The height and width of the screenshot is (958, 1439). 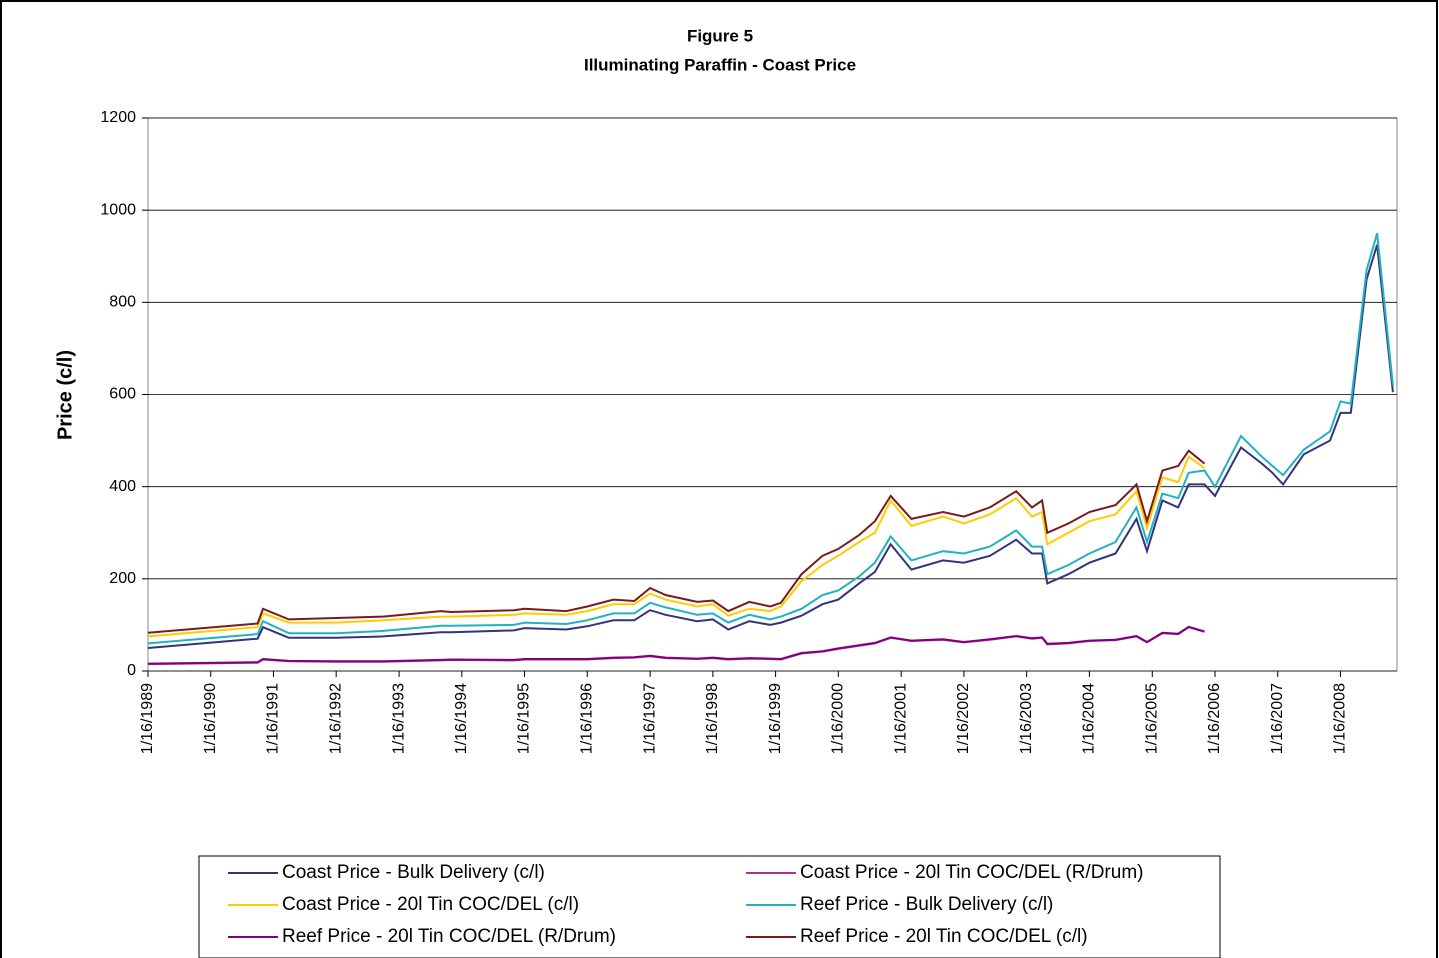 What do you see at coordinates (1214, 718) in the screenshot?
I see `x-tick-label: 1/16/2006` at bounding box center [1214, 718].